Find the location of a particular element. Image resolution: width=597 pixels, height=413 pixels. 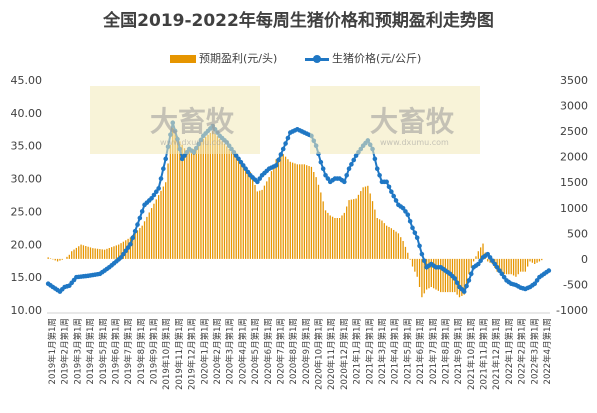

x-axis-tick-label: 2021年1月第1周 is located at coordinates (357, 351).